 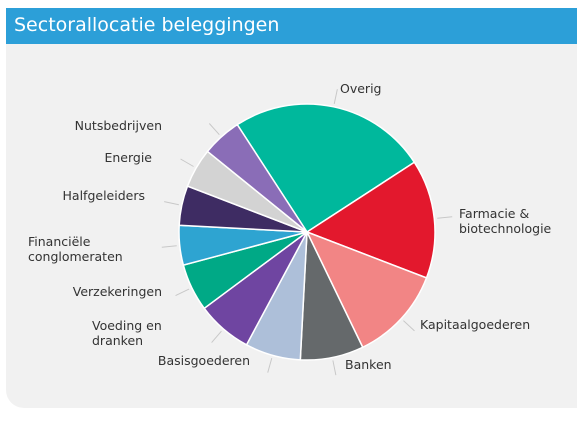 What do you see at coordinates (127, 333) in the screenshot?
I see `slice-label: Voeding en dranken` at bounding box center [127, 333].